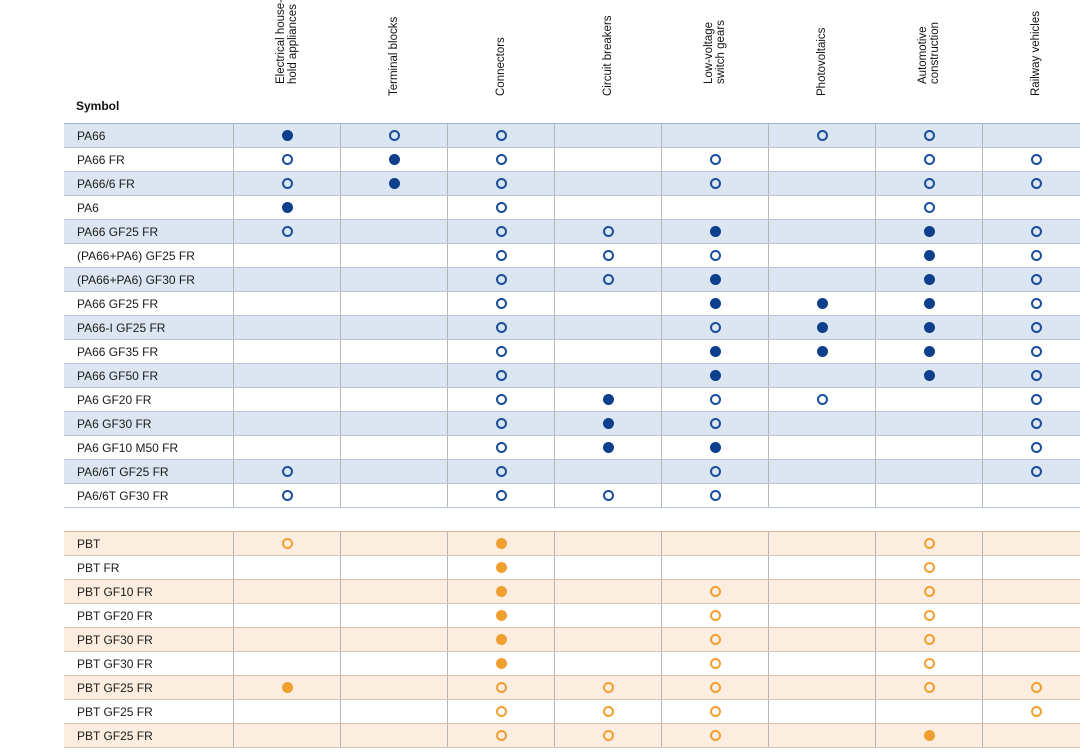 The height and width of the screenshot is (753, 1080). What do you see at coordinates (572, 616) in the screenshot?
I see `table-row: PBT GF20 FR` at bounding box center [572, 616].